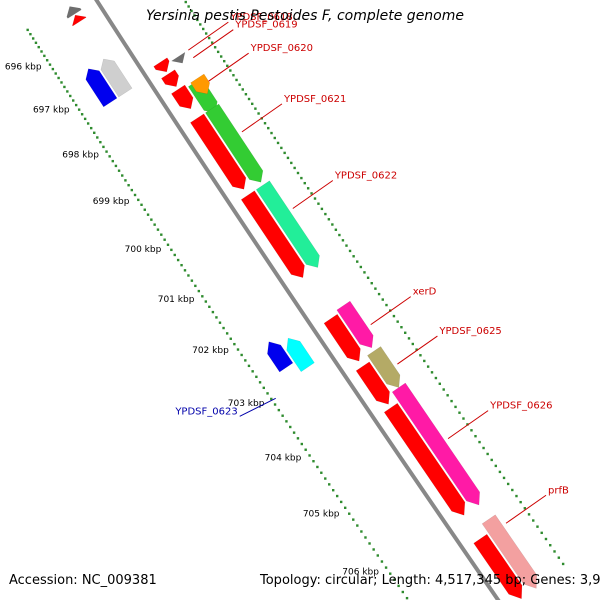  What do you see at coordinates (80, 156) in the screenshot?
I see `tick-label: 698 kbp` at bounding box center [80, 156].